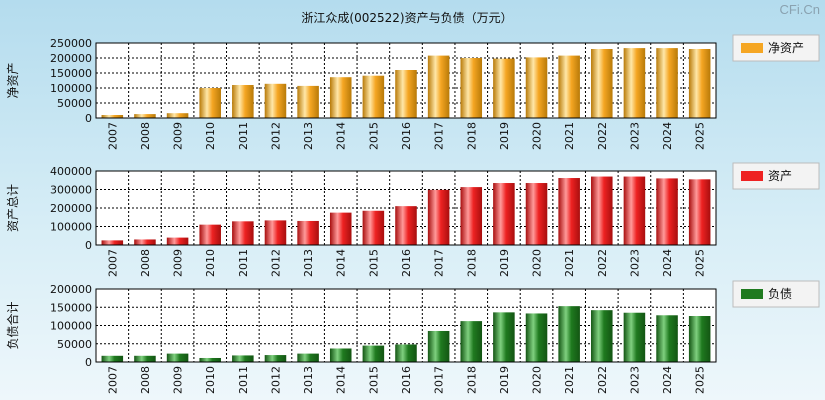  Describe the element at coordinates (74, 344) in the screenshot. I see `y-tick-label: 50000` at that location.